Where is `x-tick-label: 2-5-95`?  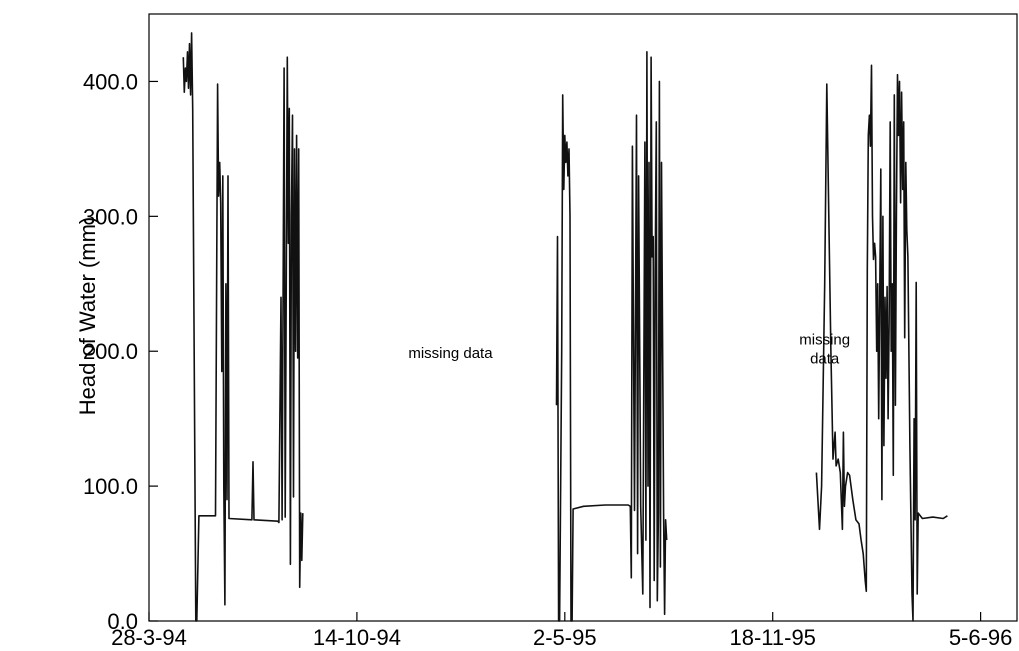 x-tick-label: 2-5-95 is located at coordinates (565, 637).